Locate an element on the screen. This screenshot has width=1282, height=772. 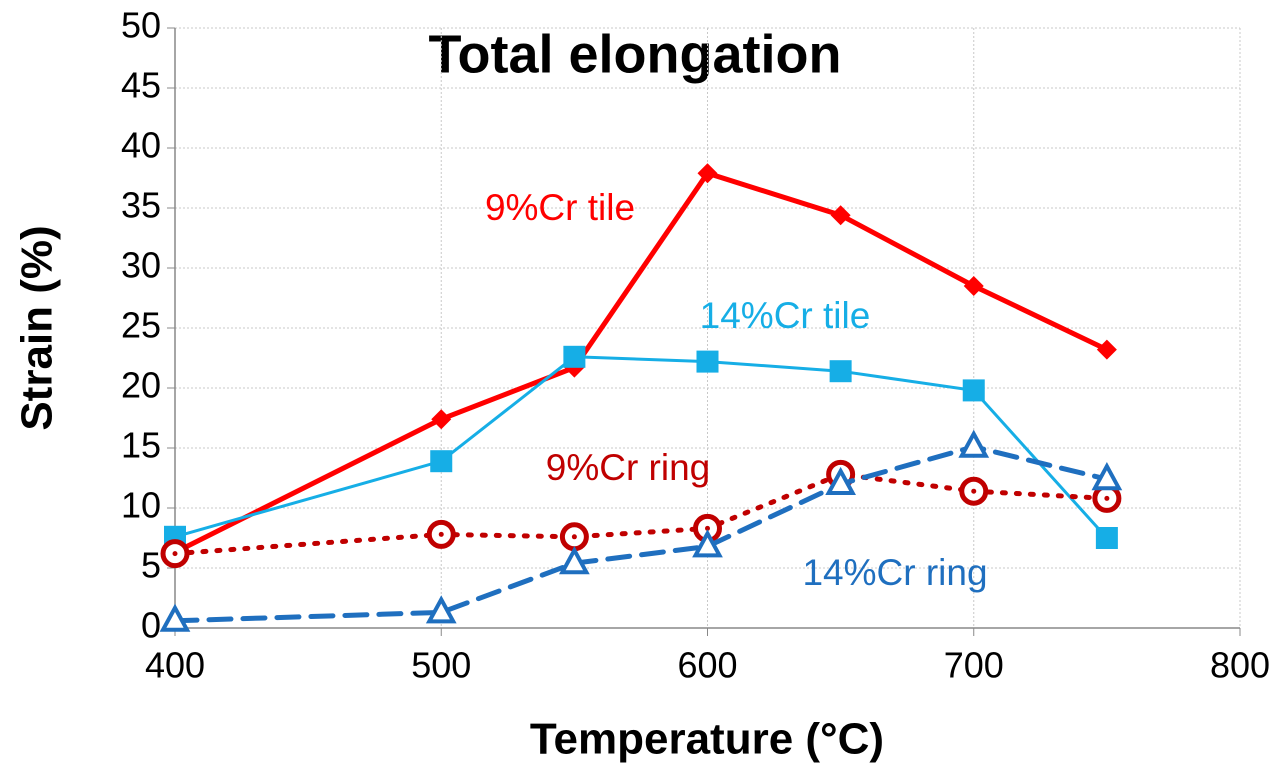
y-tick-label: 30 is located at coordinates (141, 265).